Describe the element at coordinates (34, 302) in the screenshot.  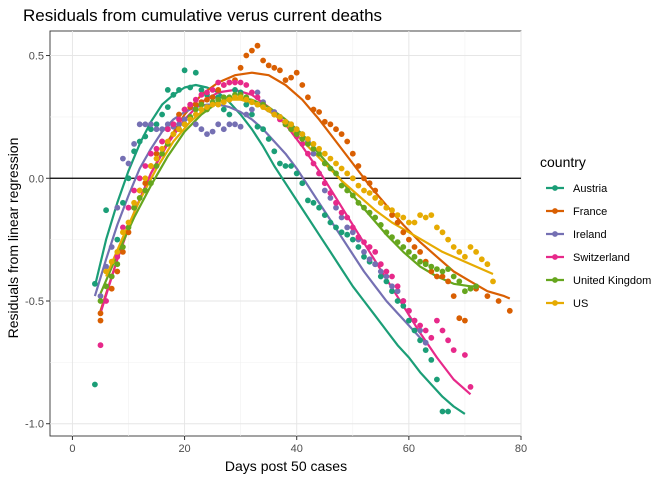
I see `y-tick-label: -0.5` at that location.